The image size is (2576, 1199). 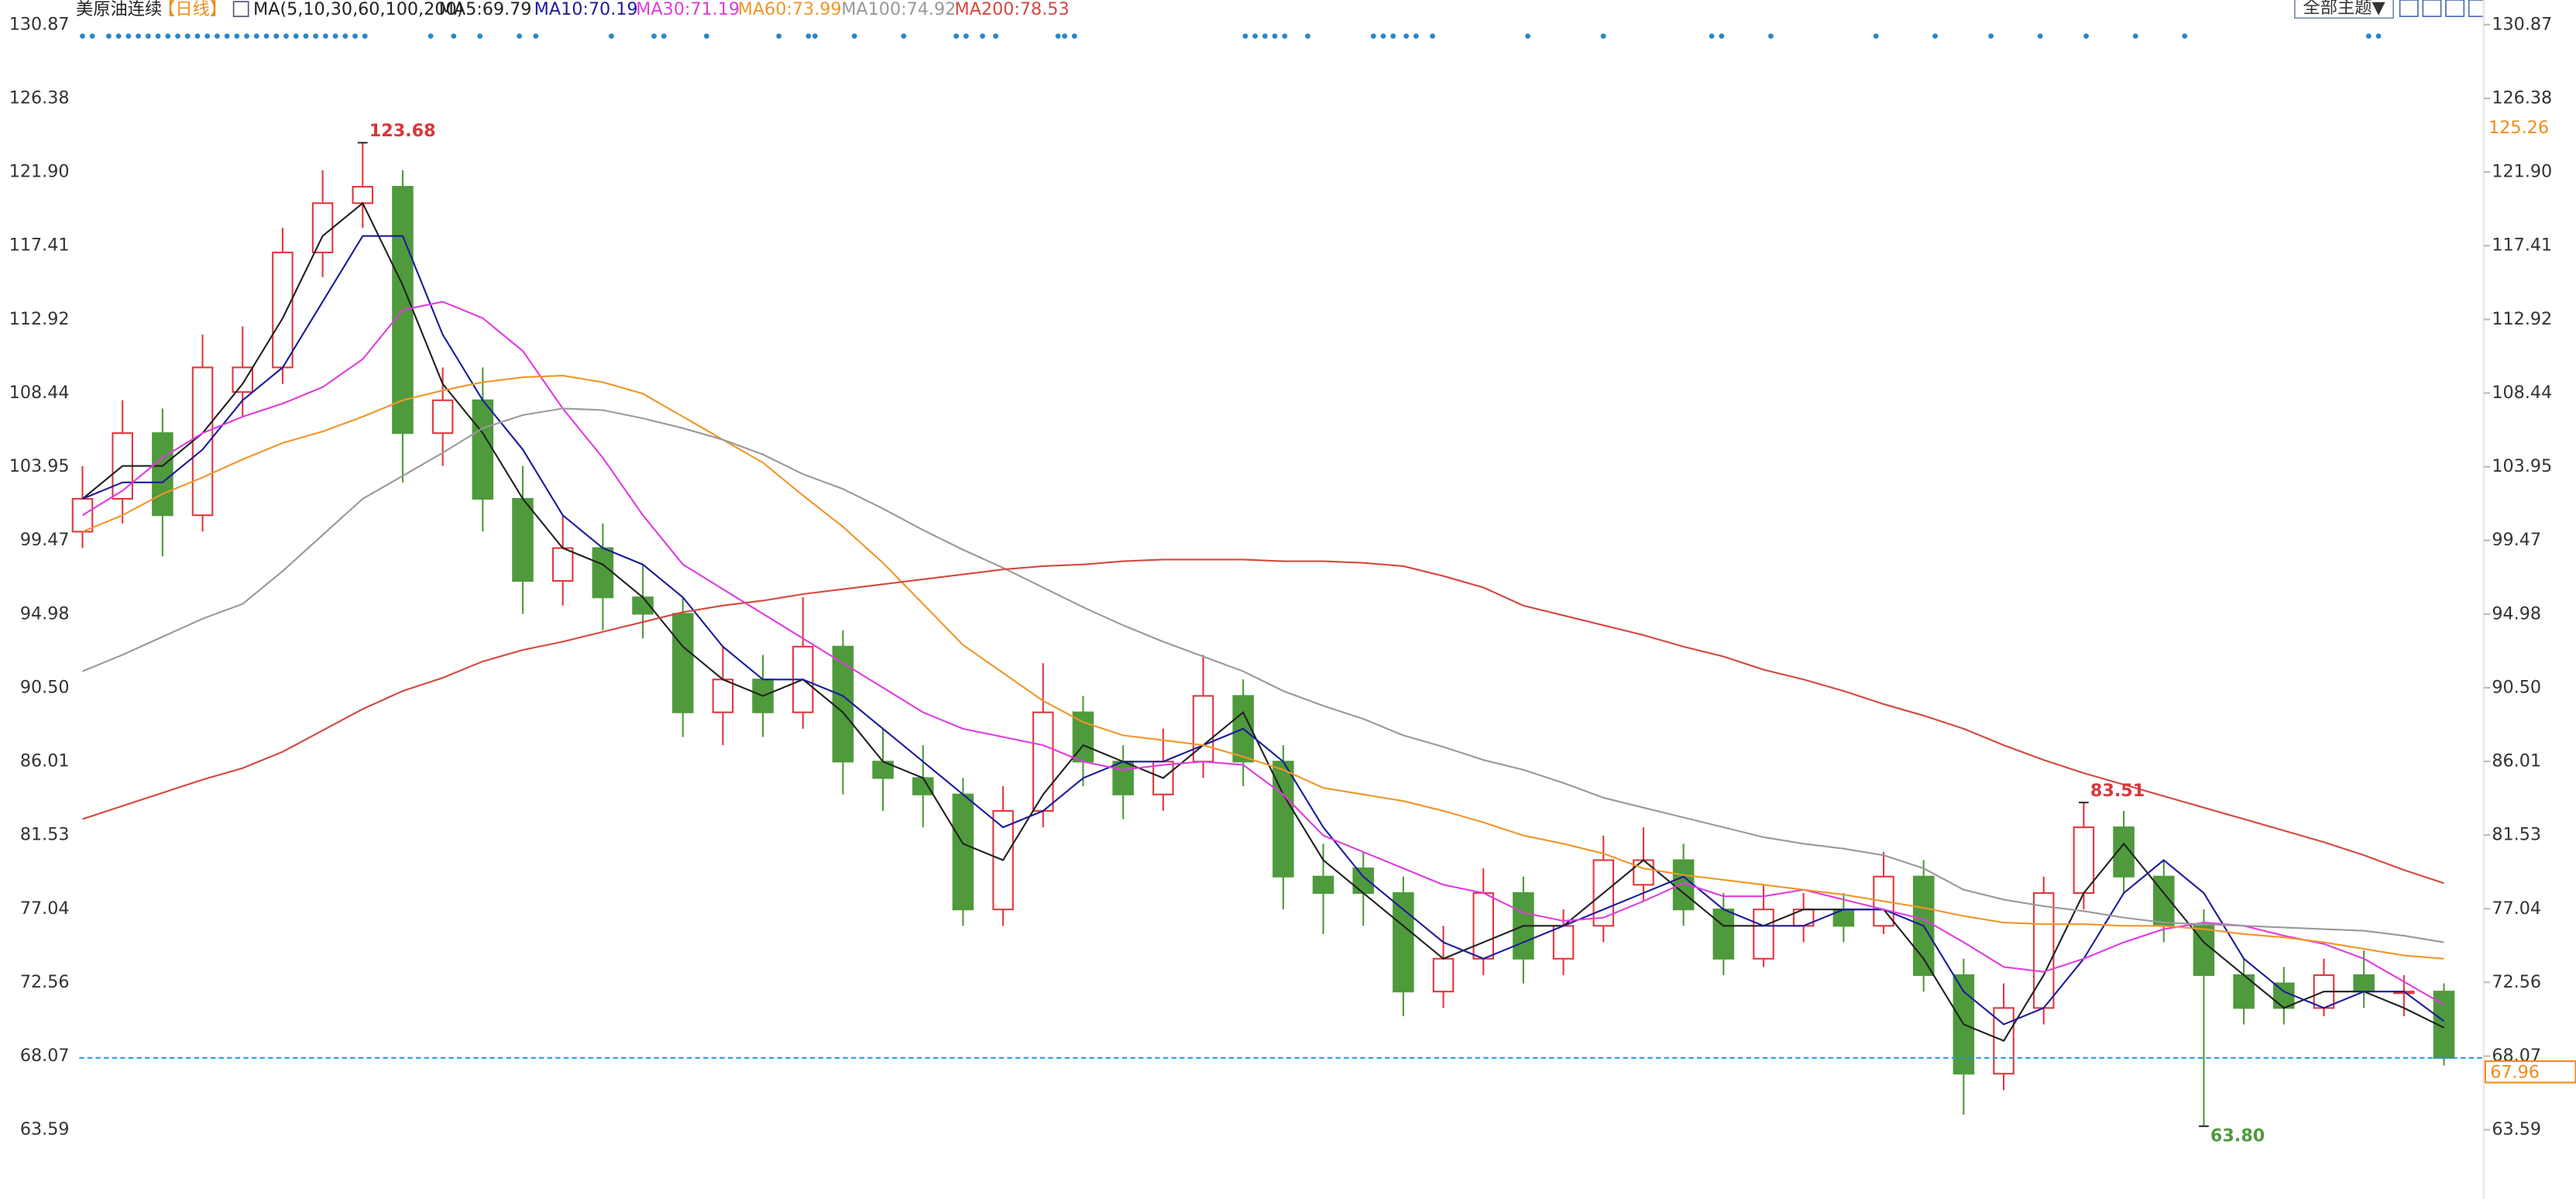 What do you see at coordinates (2237, 1135) in the screenshot?
I see `annotation-label: 63.80` at bounding box center [2237, 1135].